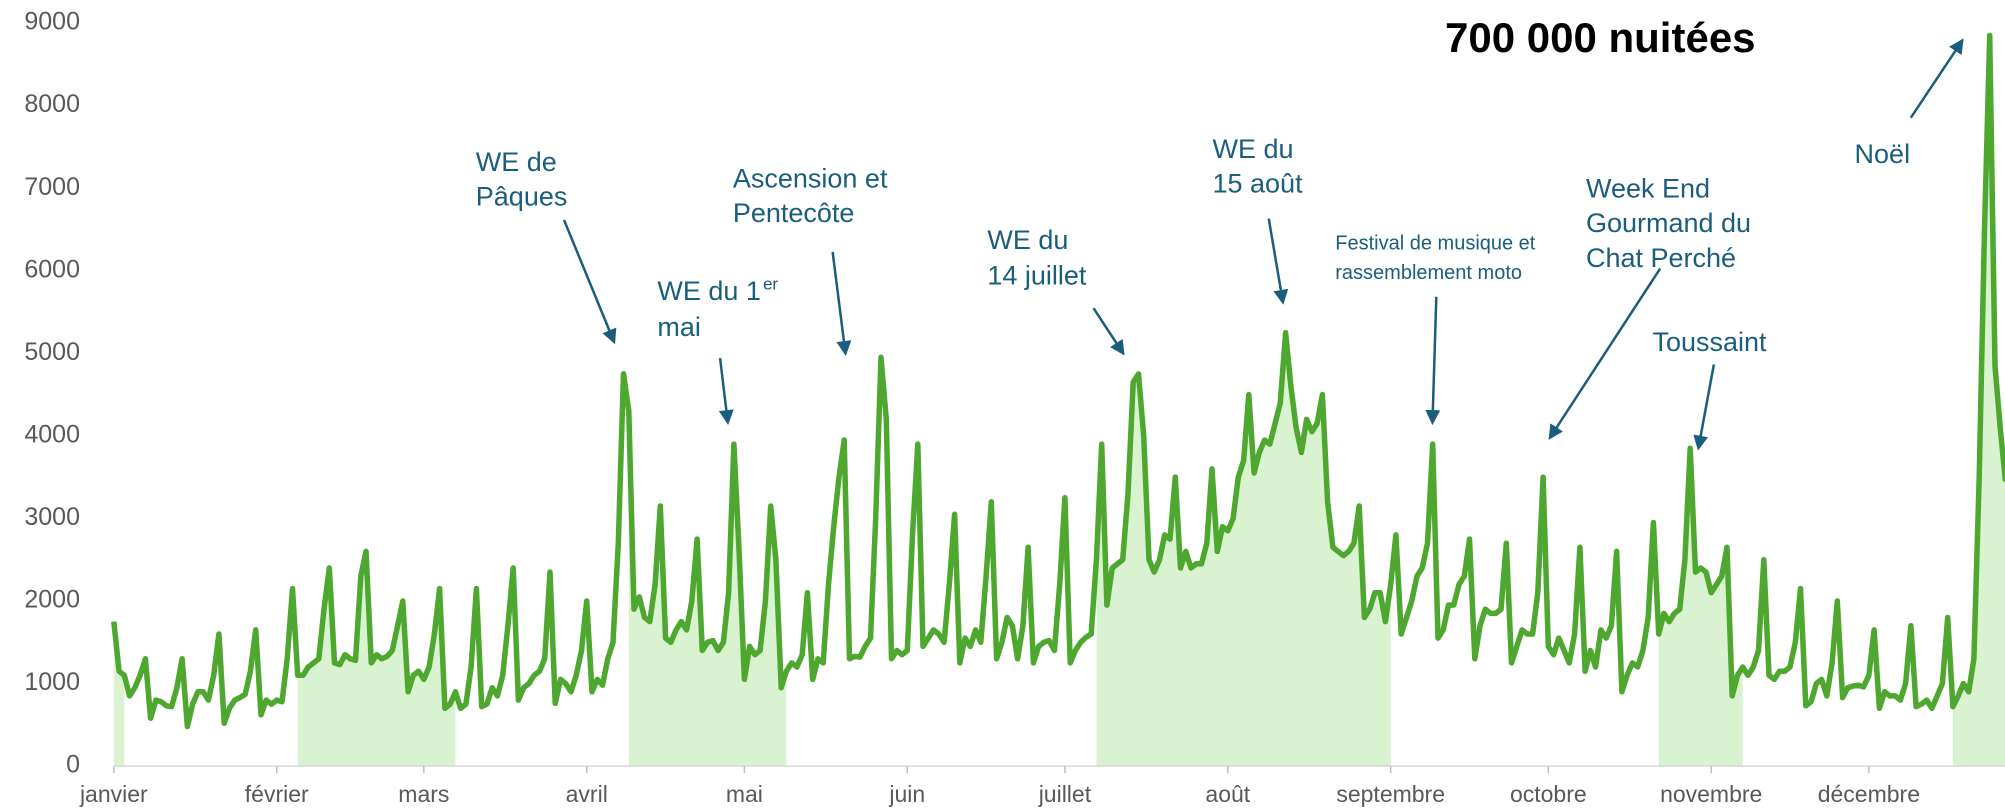 This screenshot has width=2005, height=810. Describe the element at coordinates (1257, 184) in the screenshot. I see `annotation: 15 août` at that location.